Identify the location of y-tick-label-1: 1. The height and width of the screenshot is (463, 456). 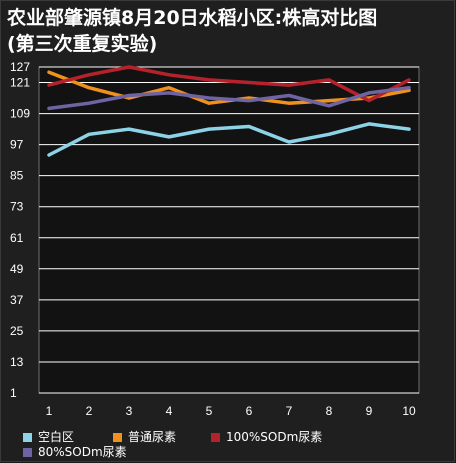
(13, 393).